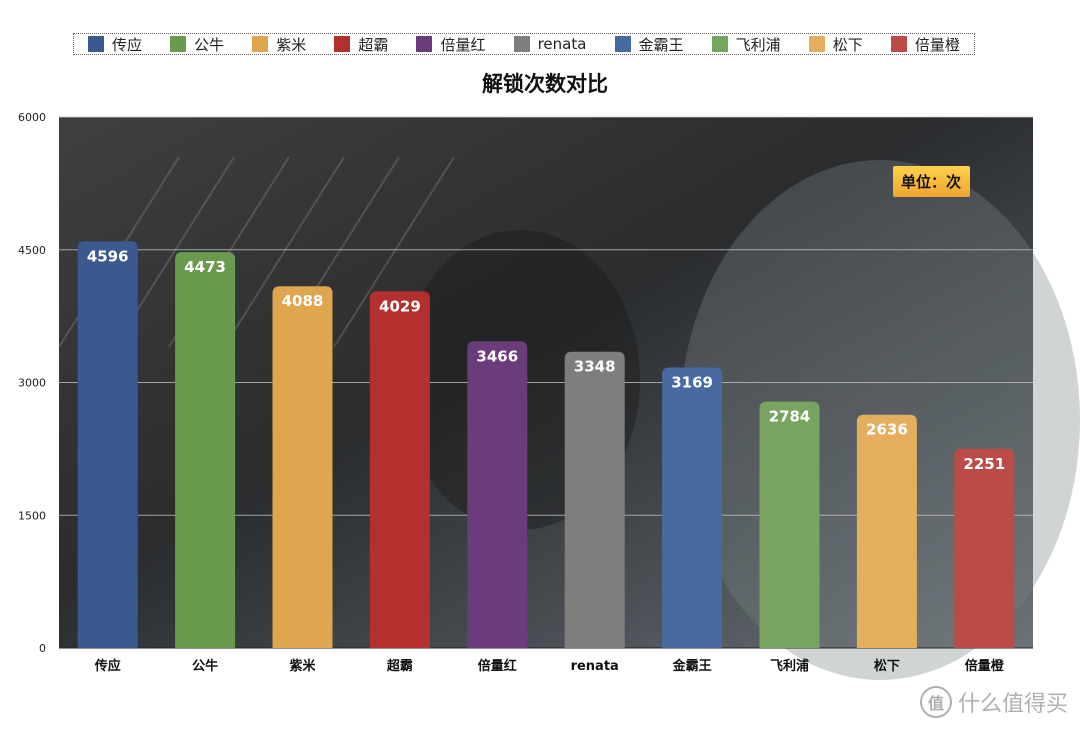 This screenshot has height=732, width=1080. What do you see at coordinates (42, 648) in the screenshot?
I see `y-tick-label: 0` at bounding box center [42, 648].